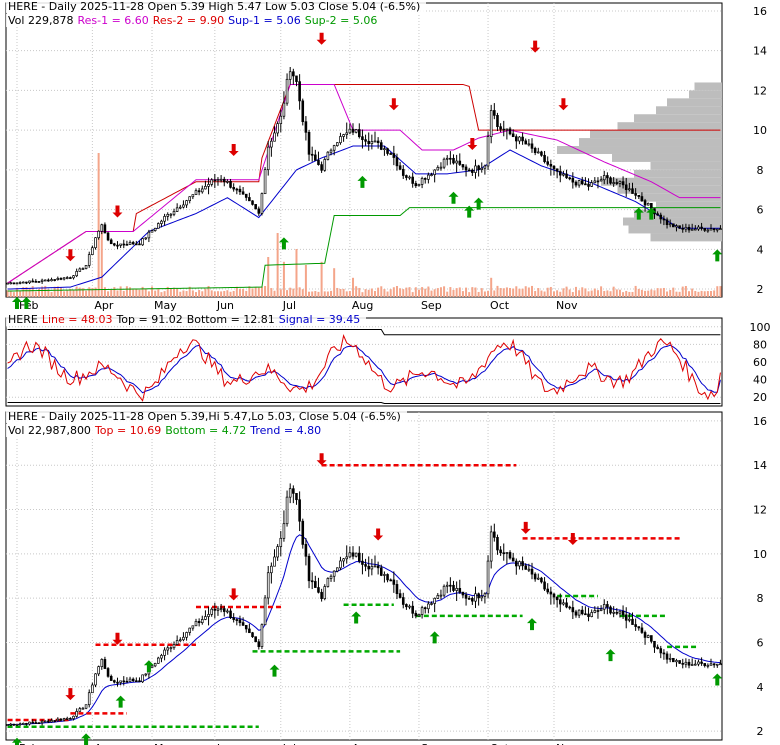  I want to click on bottom-ytick-6: 14, so click(760, 465).